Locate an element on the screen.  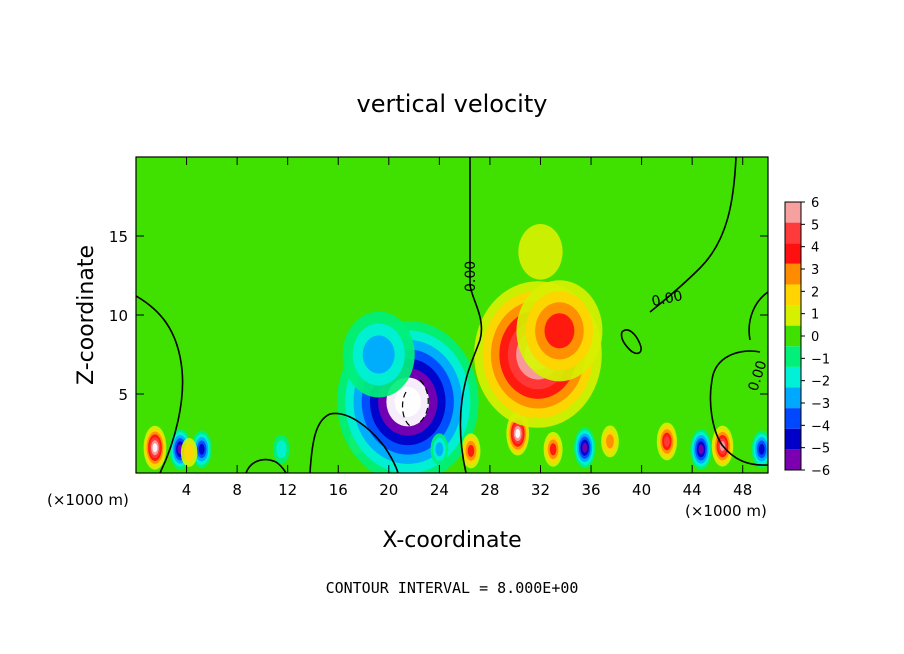
x-tick-label: 8 is located at coordinates (237, 490).